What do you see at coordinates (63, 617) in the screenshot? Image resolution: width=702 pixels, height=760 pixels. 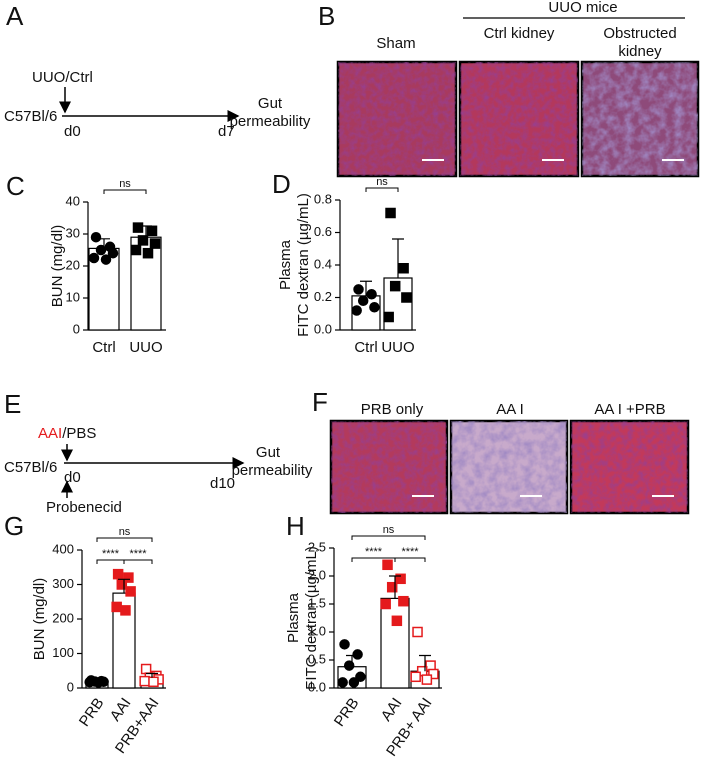 I see `y-tick-label: 200` at bounding box center [63, 617].